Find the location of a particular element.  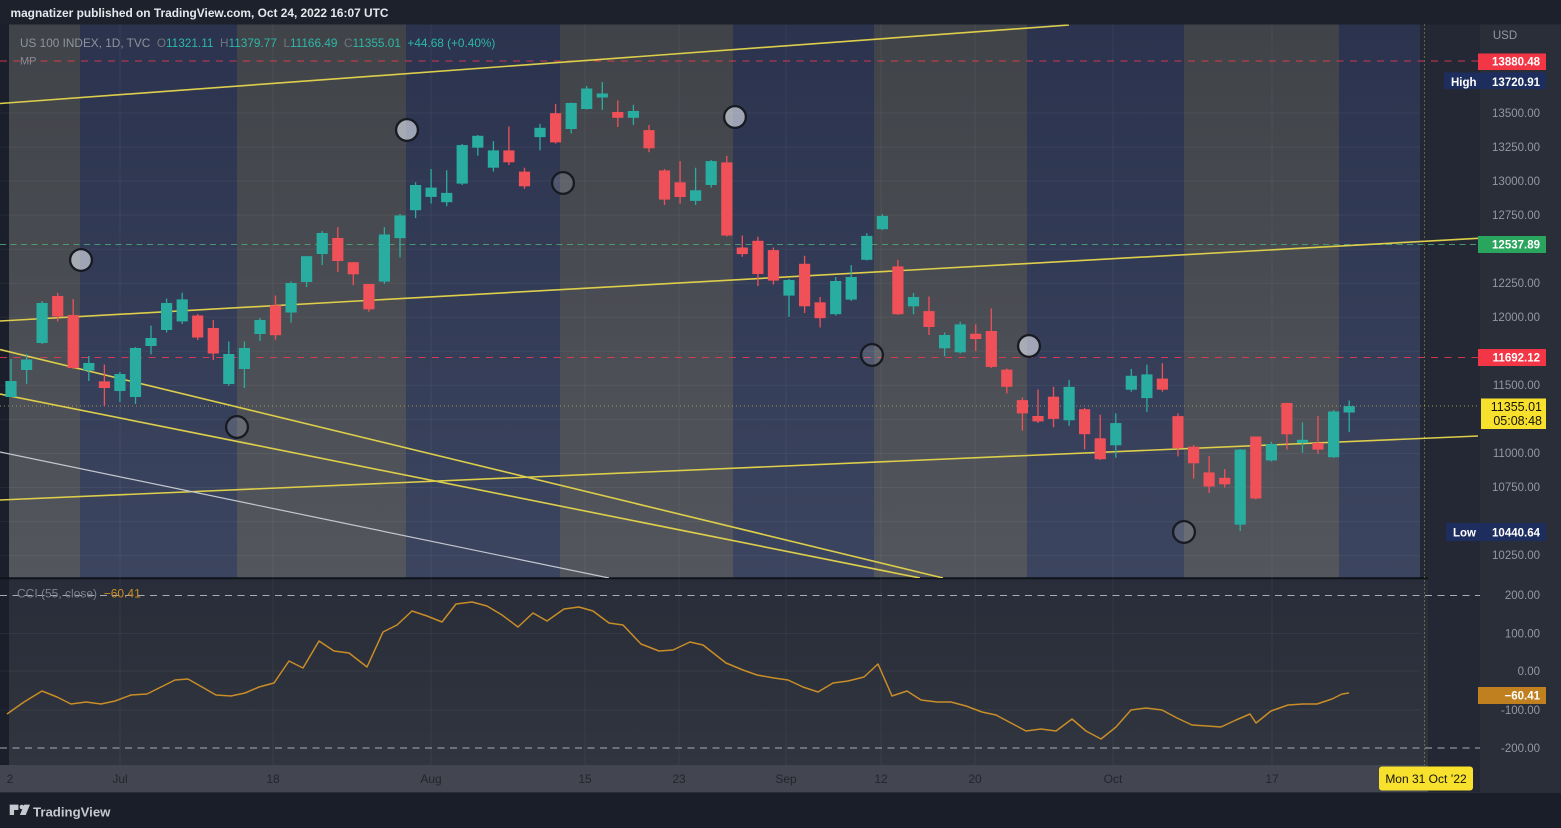

svg-text: 12 is located at coordinates (881, 779).